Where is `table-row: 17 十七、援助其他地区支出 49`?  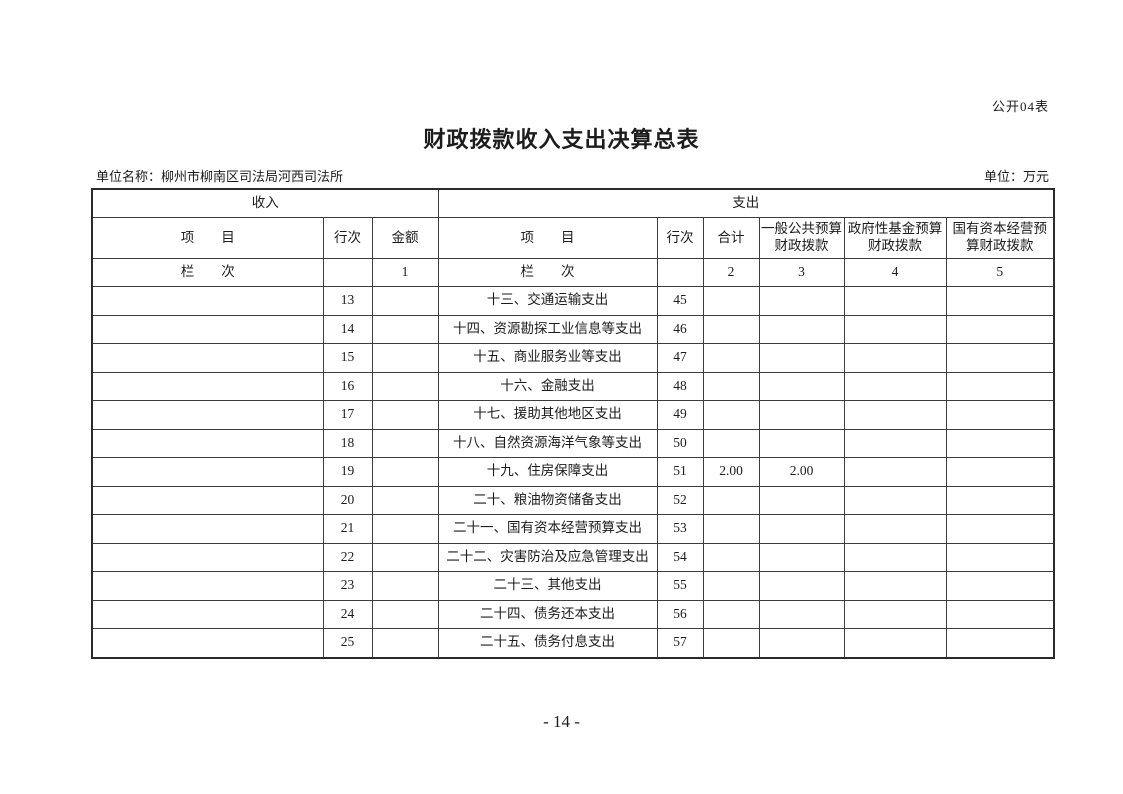
table-row: 17 十七、援助其他地区支出 49 is located at coordinates (573, 415).